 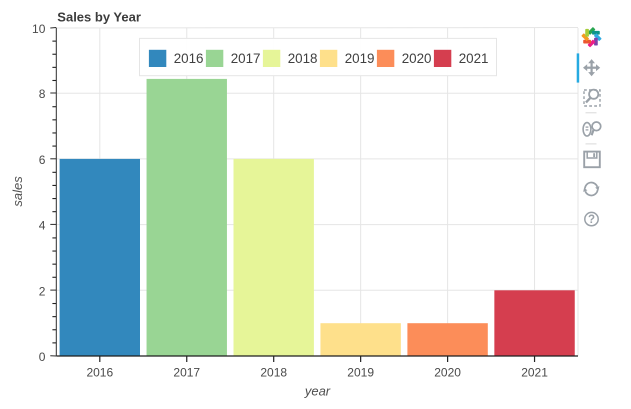 What do you see at coordinates (39, 29) in the screenshot?
I see `svg-text: 10` at bounding box center [39, 29].